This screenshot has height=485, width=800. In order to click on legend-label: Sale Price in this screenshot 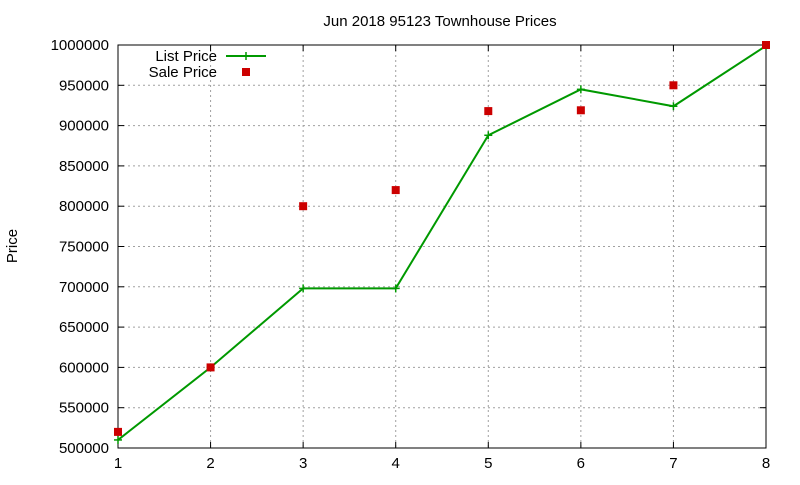, I will do `click(183, 72)`.